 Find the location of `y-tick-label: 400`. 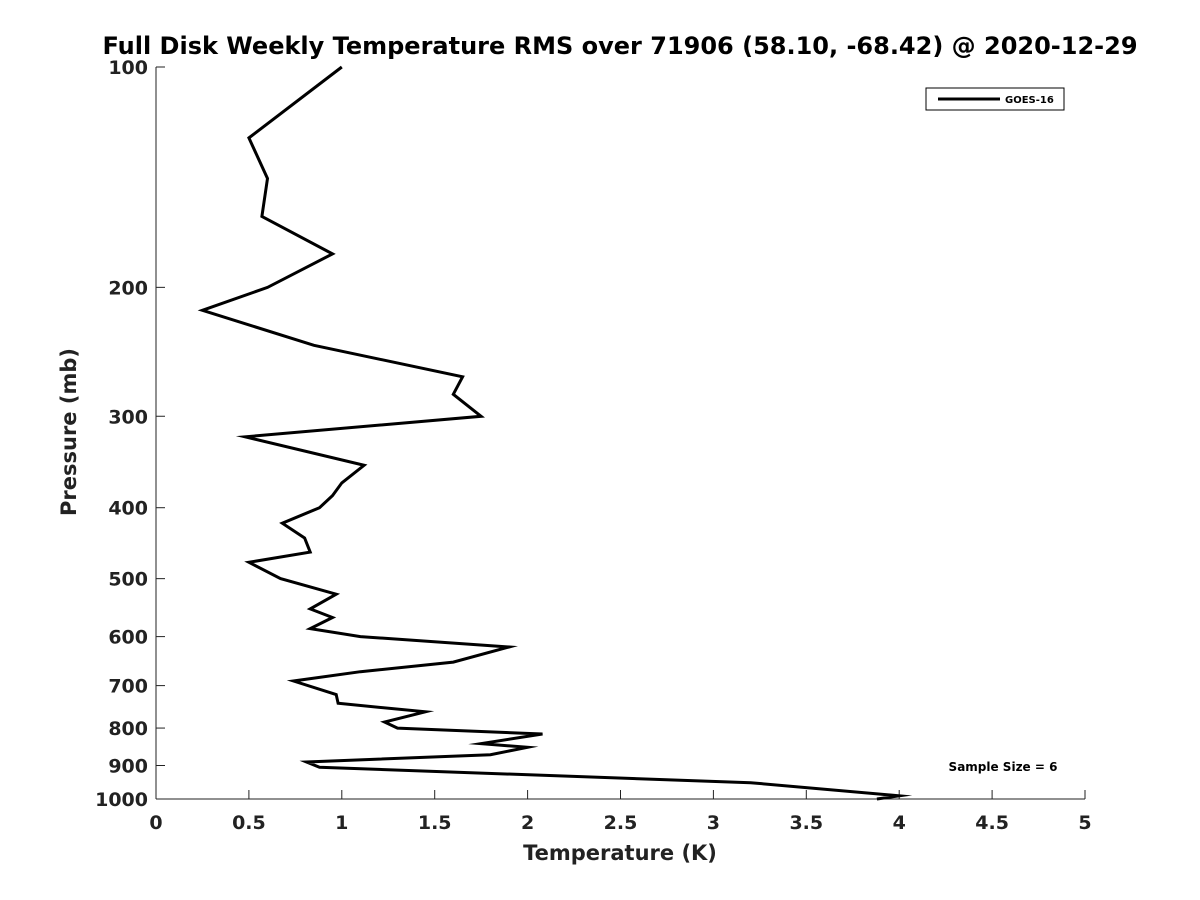

y-tick-label: 400 is located at coordinates (128, 509).